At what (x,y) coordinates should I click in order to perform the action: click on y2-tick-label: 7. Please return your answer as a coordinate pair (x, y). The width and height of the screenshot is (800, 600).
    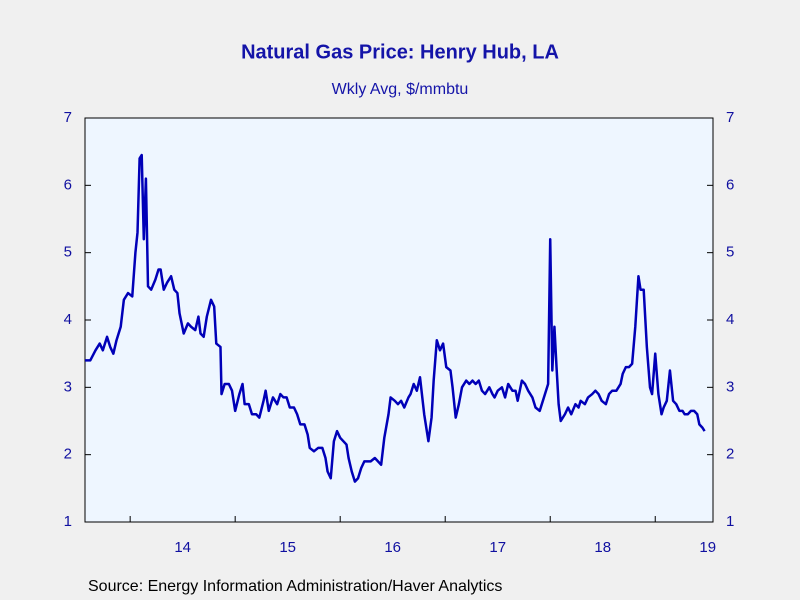
    Looking at the image, I should click on (730, 117).